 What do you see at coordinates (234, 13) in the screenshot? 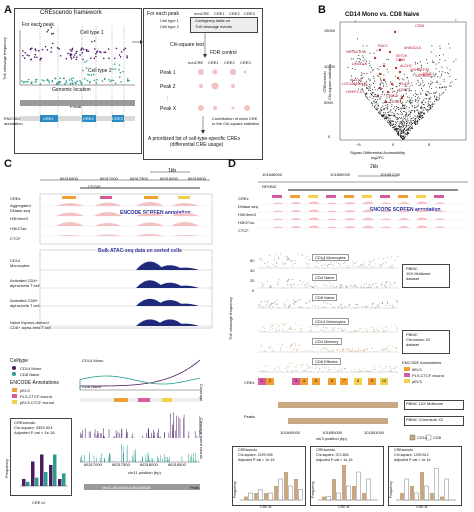
I see `table-col-cre2: CRE2` at bounding box center [234, 13].